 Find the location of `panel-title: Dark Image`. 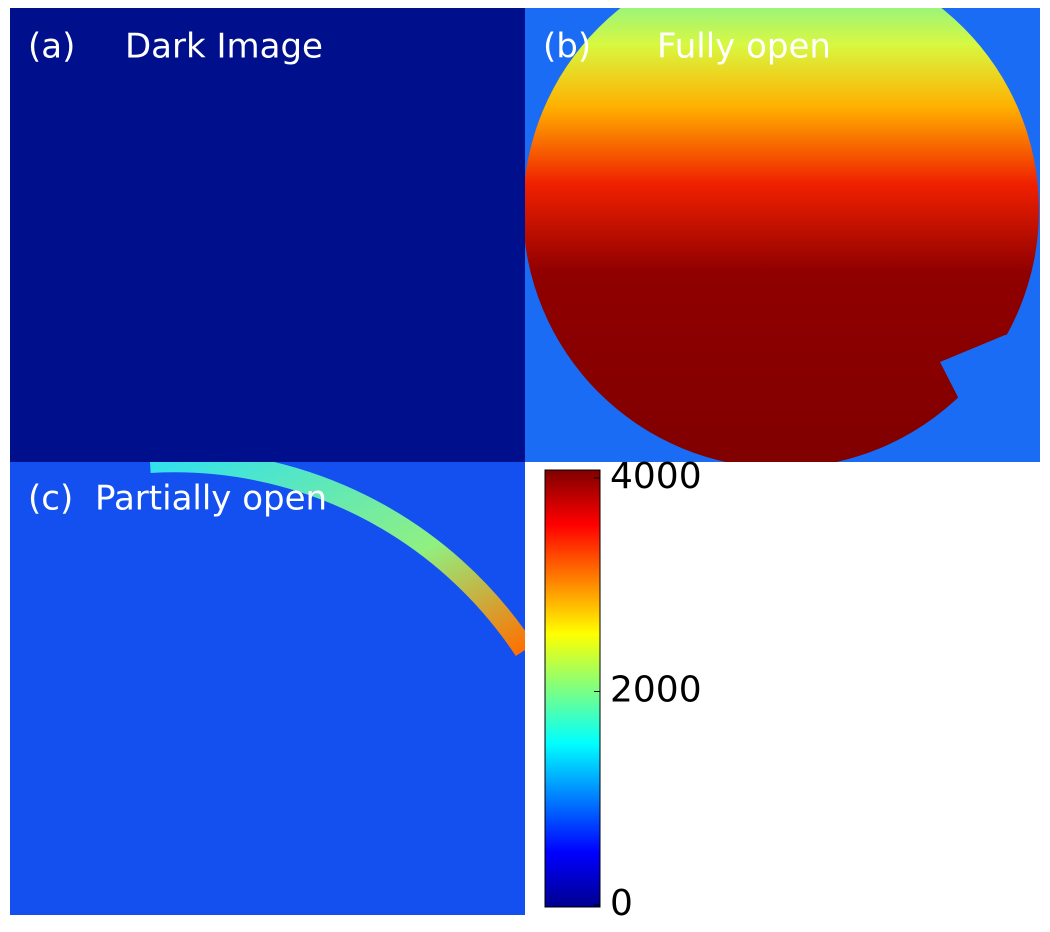

panel-title: Dark Image is located at coordinates (224, 47).